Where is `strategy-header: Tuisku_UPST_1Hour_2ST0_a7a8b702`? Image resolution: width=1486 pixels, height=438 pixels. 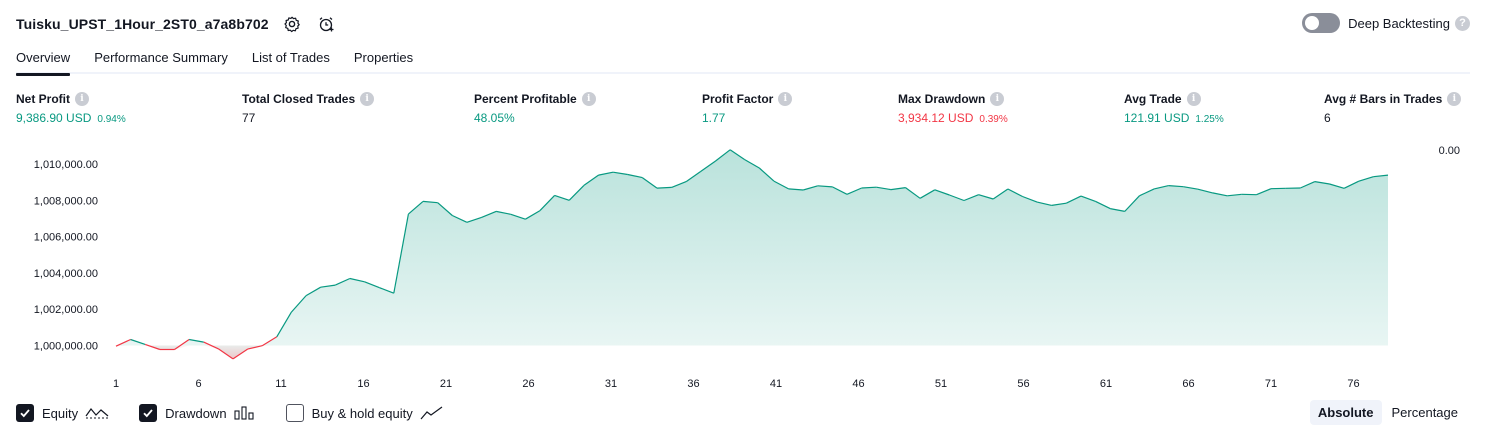 strategy-header: Tuisku_UPST_1Hour_2ST0_a7a8b702 is located at coordinates (176, 24).